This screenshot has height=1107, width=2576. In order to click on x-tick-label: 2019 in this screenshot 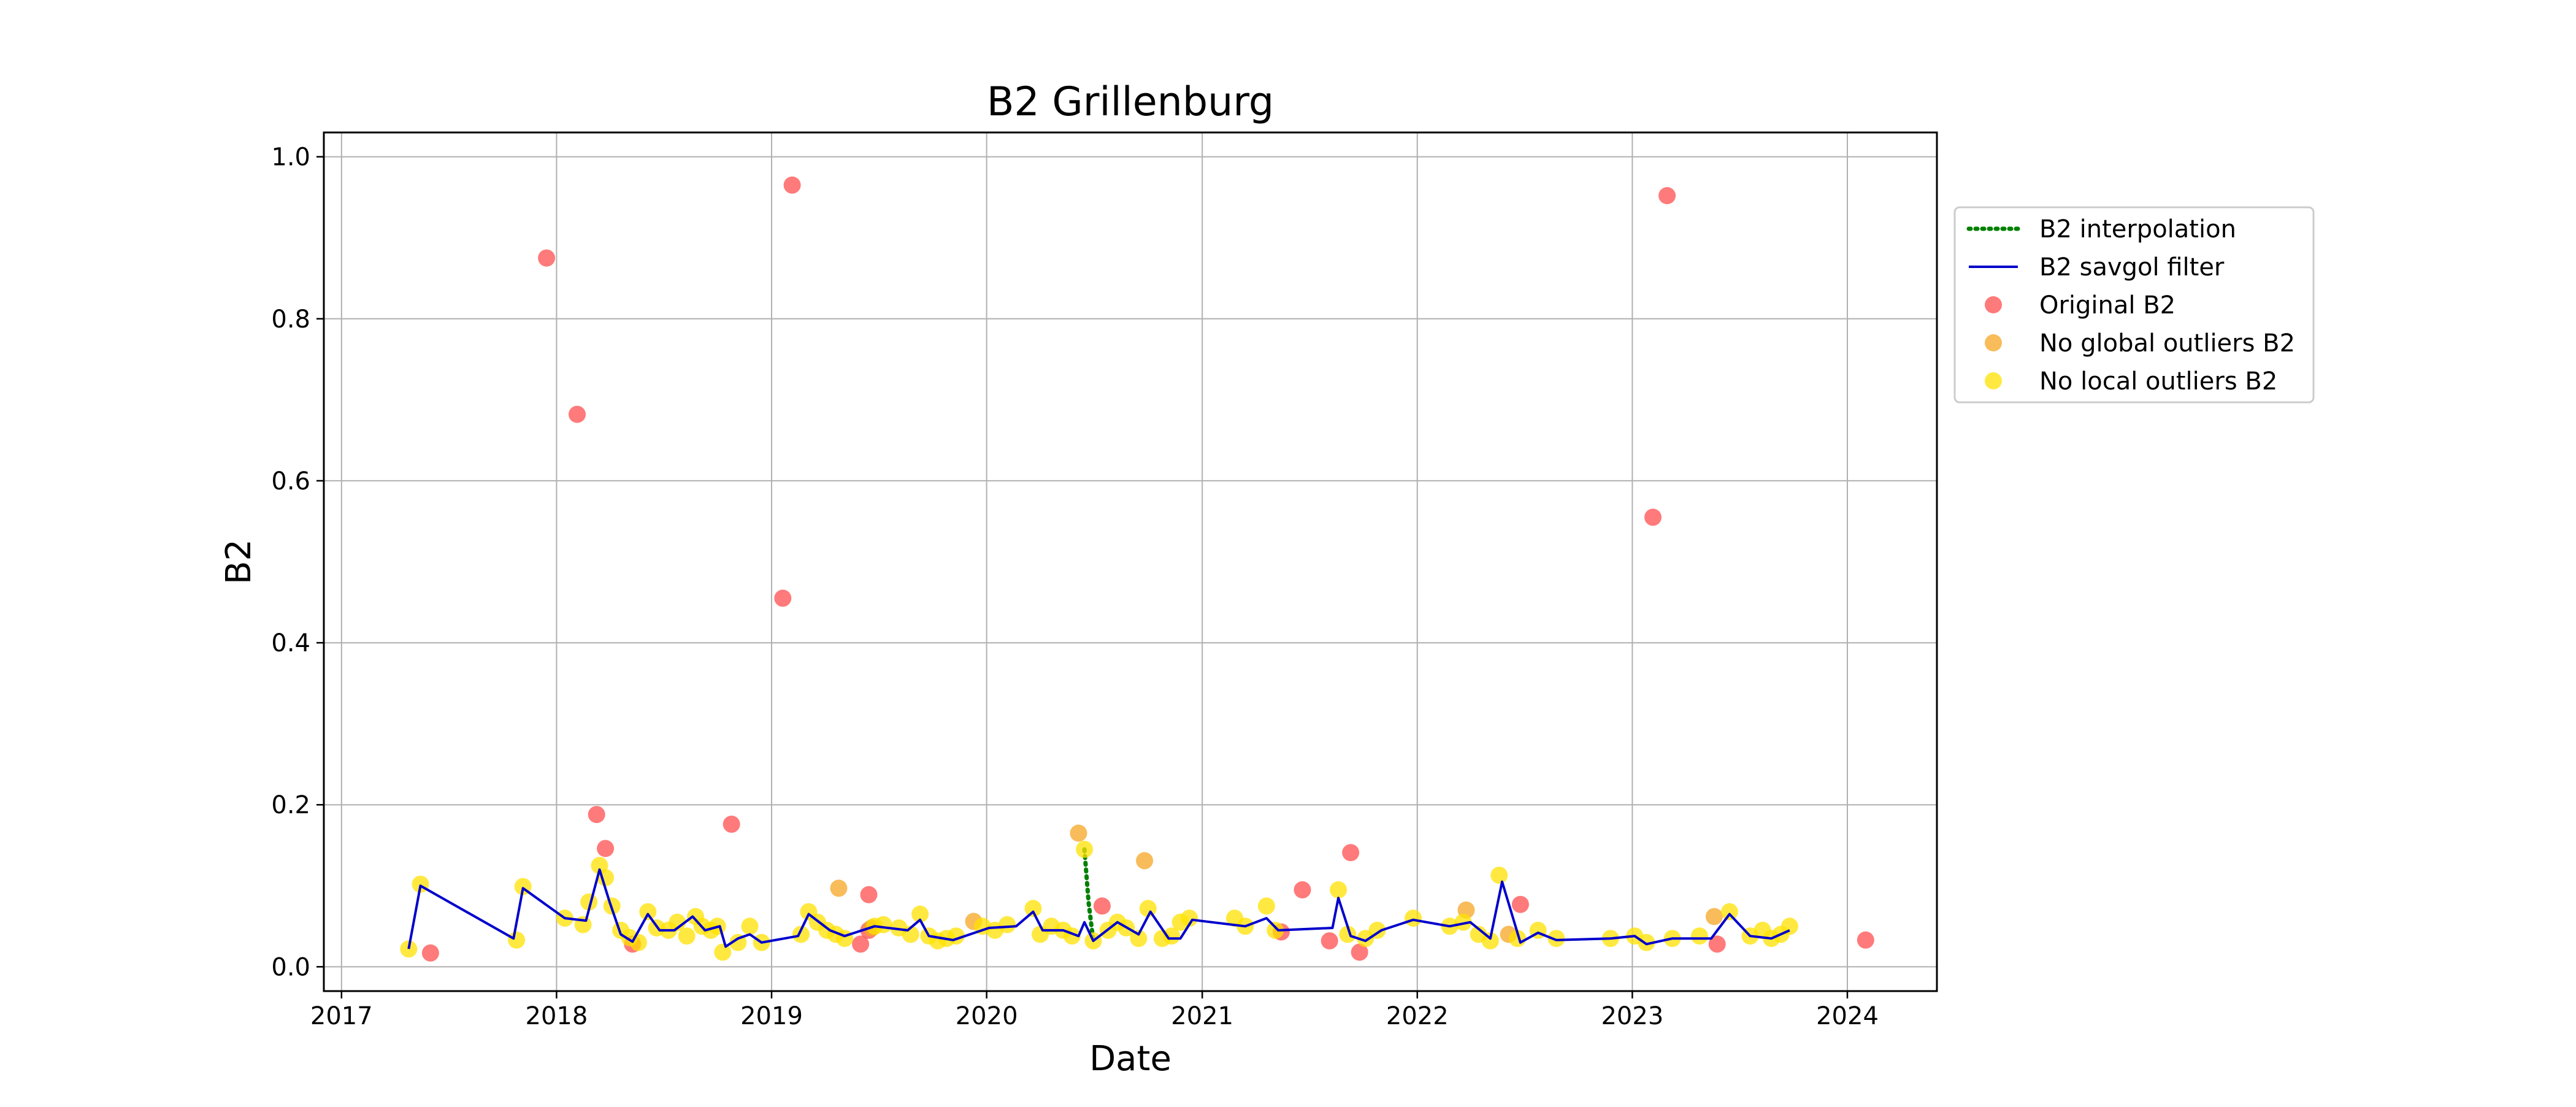, I will do `click(771, 1016)`.